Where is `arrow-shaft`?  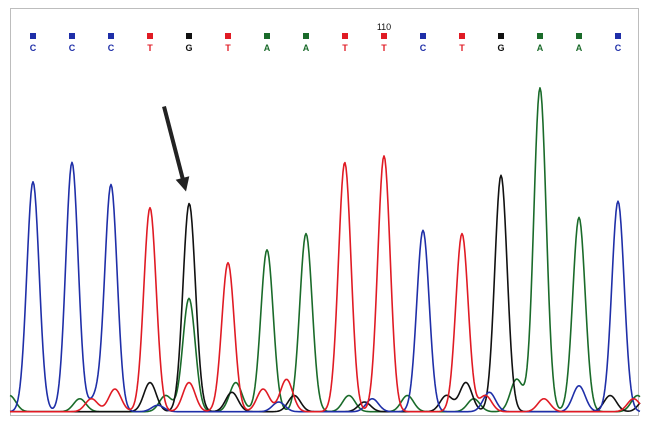
arrow-shaft is located at coordinates (174, 144).